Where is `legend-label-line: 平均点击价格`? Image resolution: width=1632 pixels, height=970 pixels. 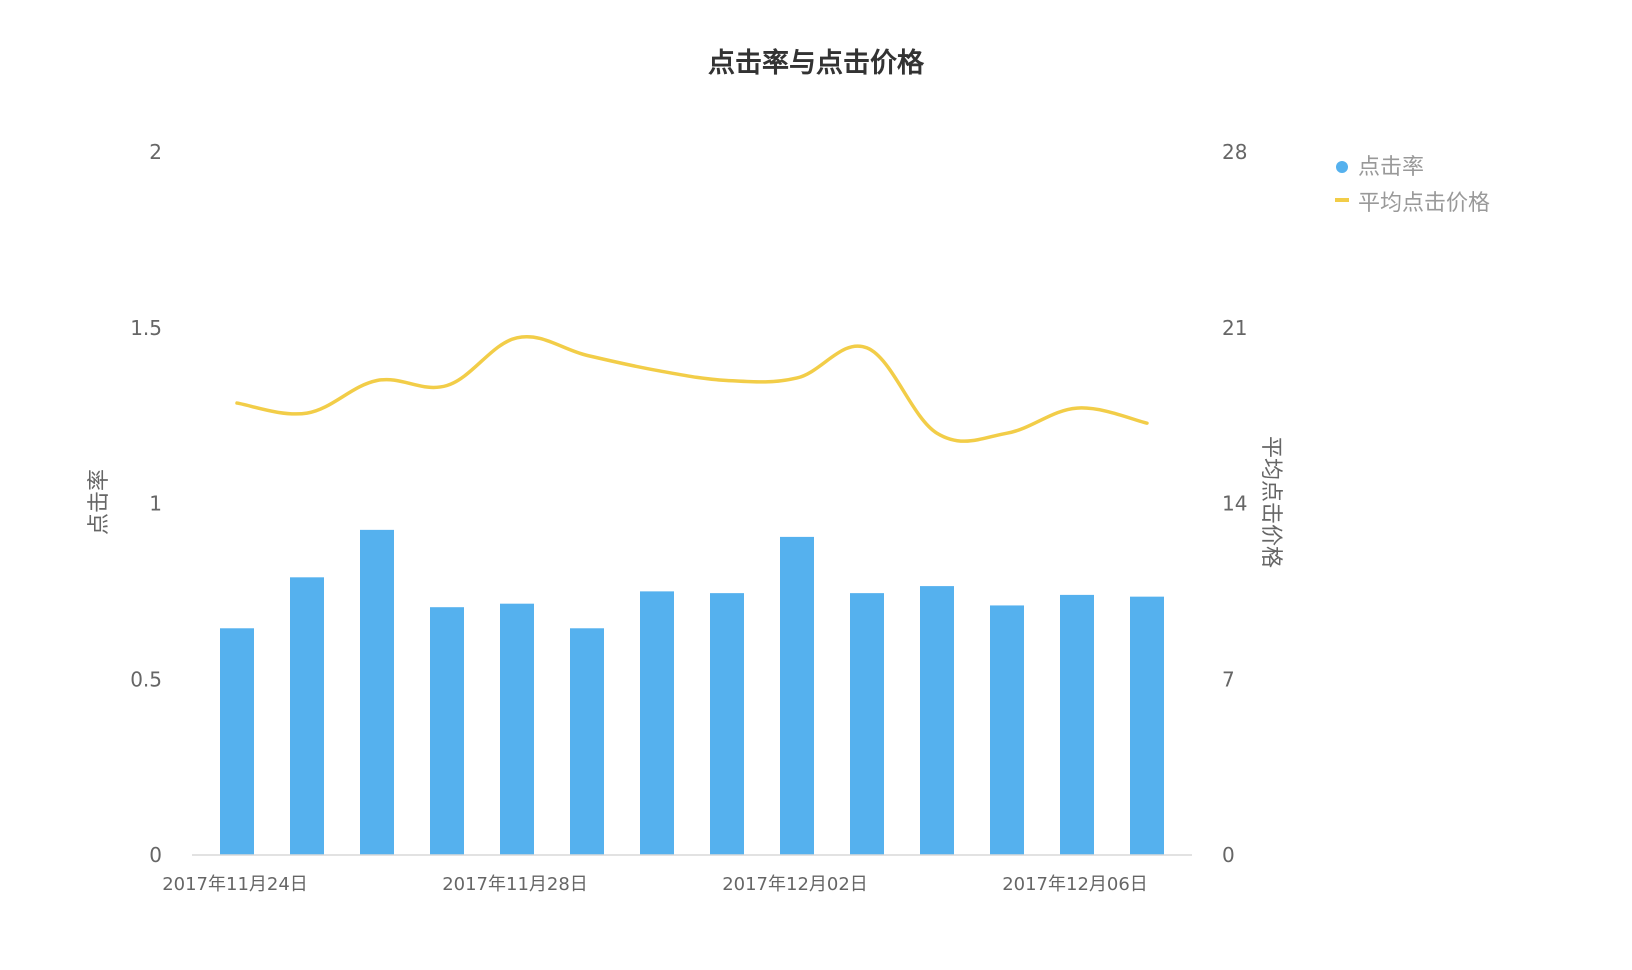
legend-label-line: 平均点击价格 is located at coordinates (1424, 203).